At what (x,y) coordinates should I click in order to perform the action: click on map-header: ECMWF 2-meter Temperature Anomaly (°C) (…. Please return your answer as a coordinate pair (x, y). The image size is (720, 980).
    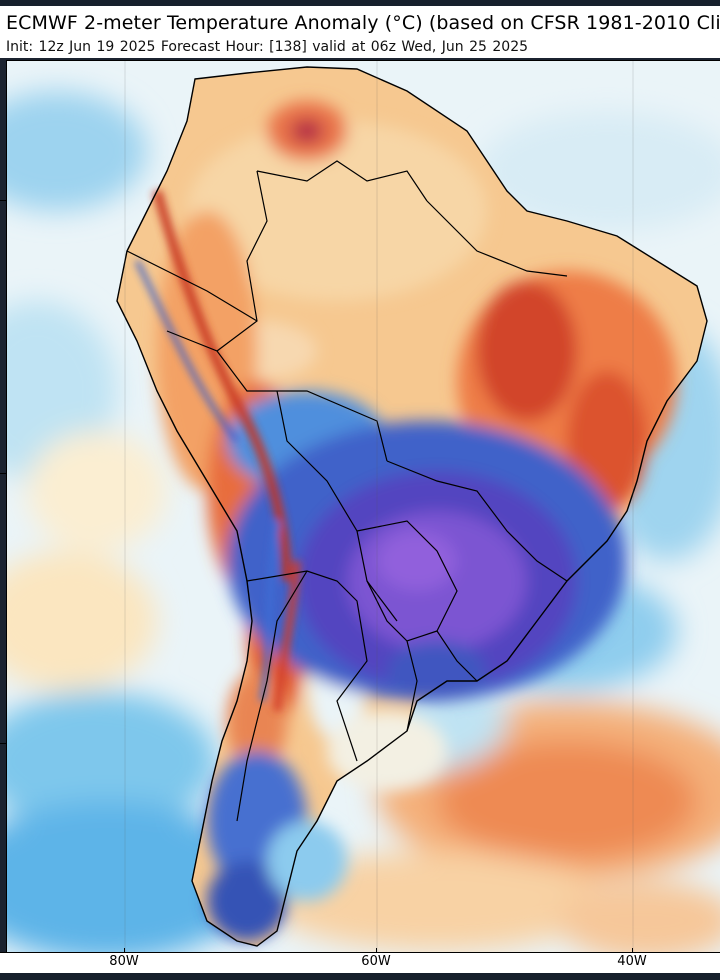
    Looking at the image, I should click on (360, 32).